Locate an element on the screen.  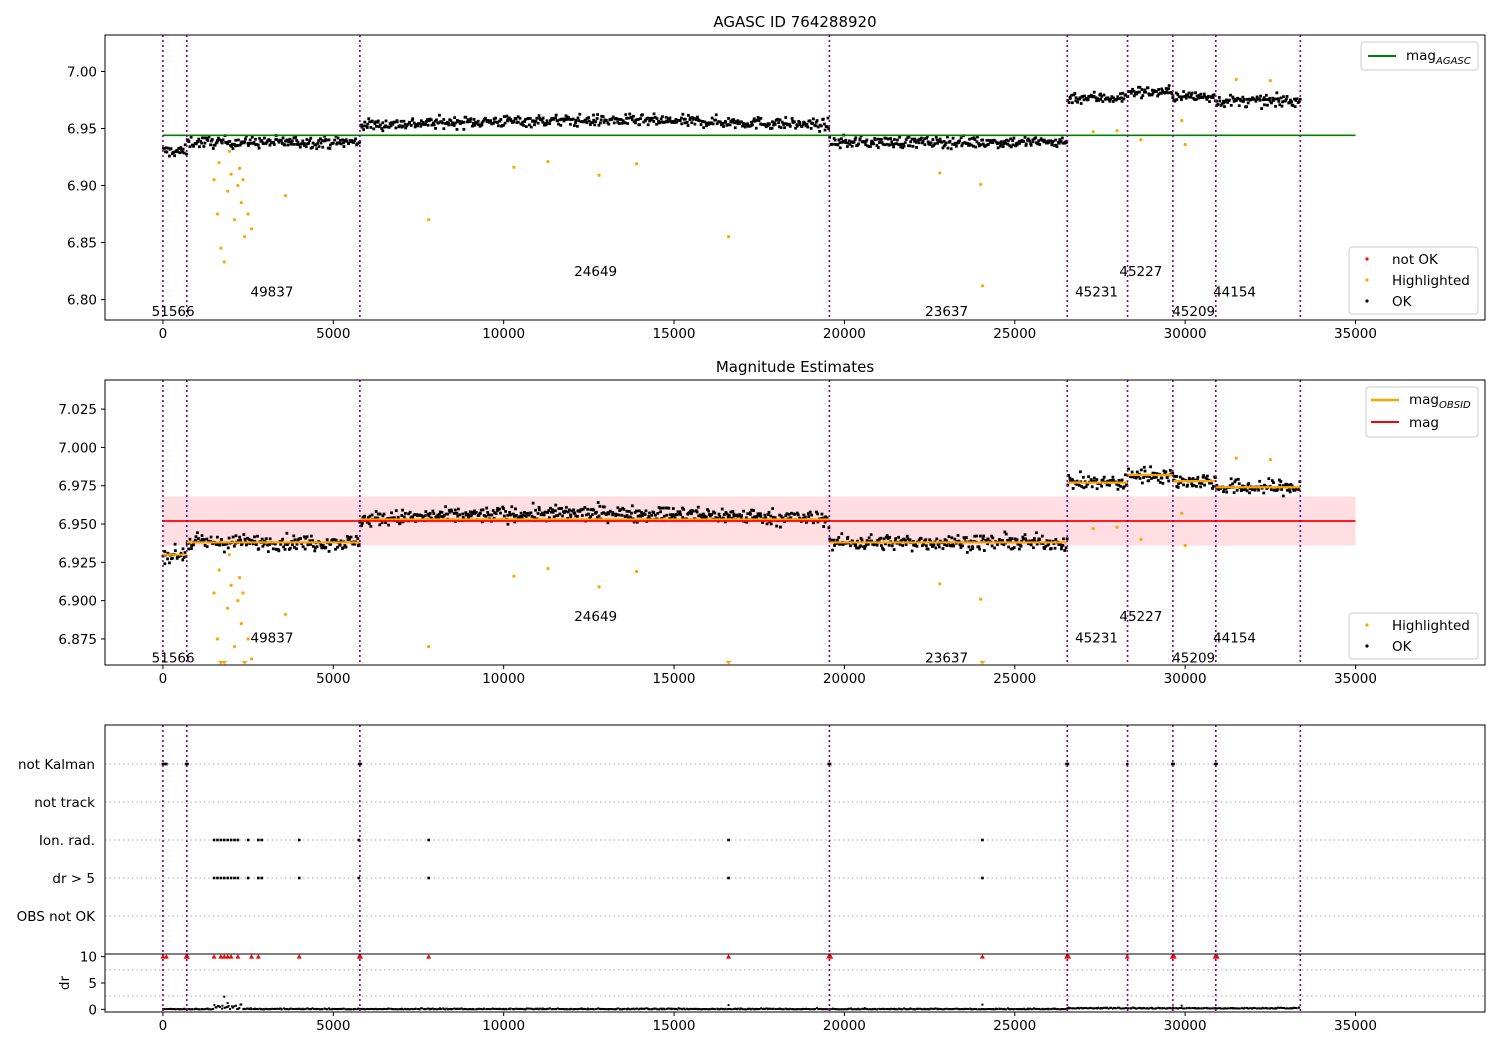
highlighted-point is located at coordinates (231, 174).